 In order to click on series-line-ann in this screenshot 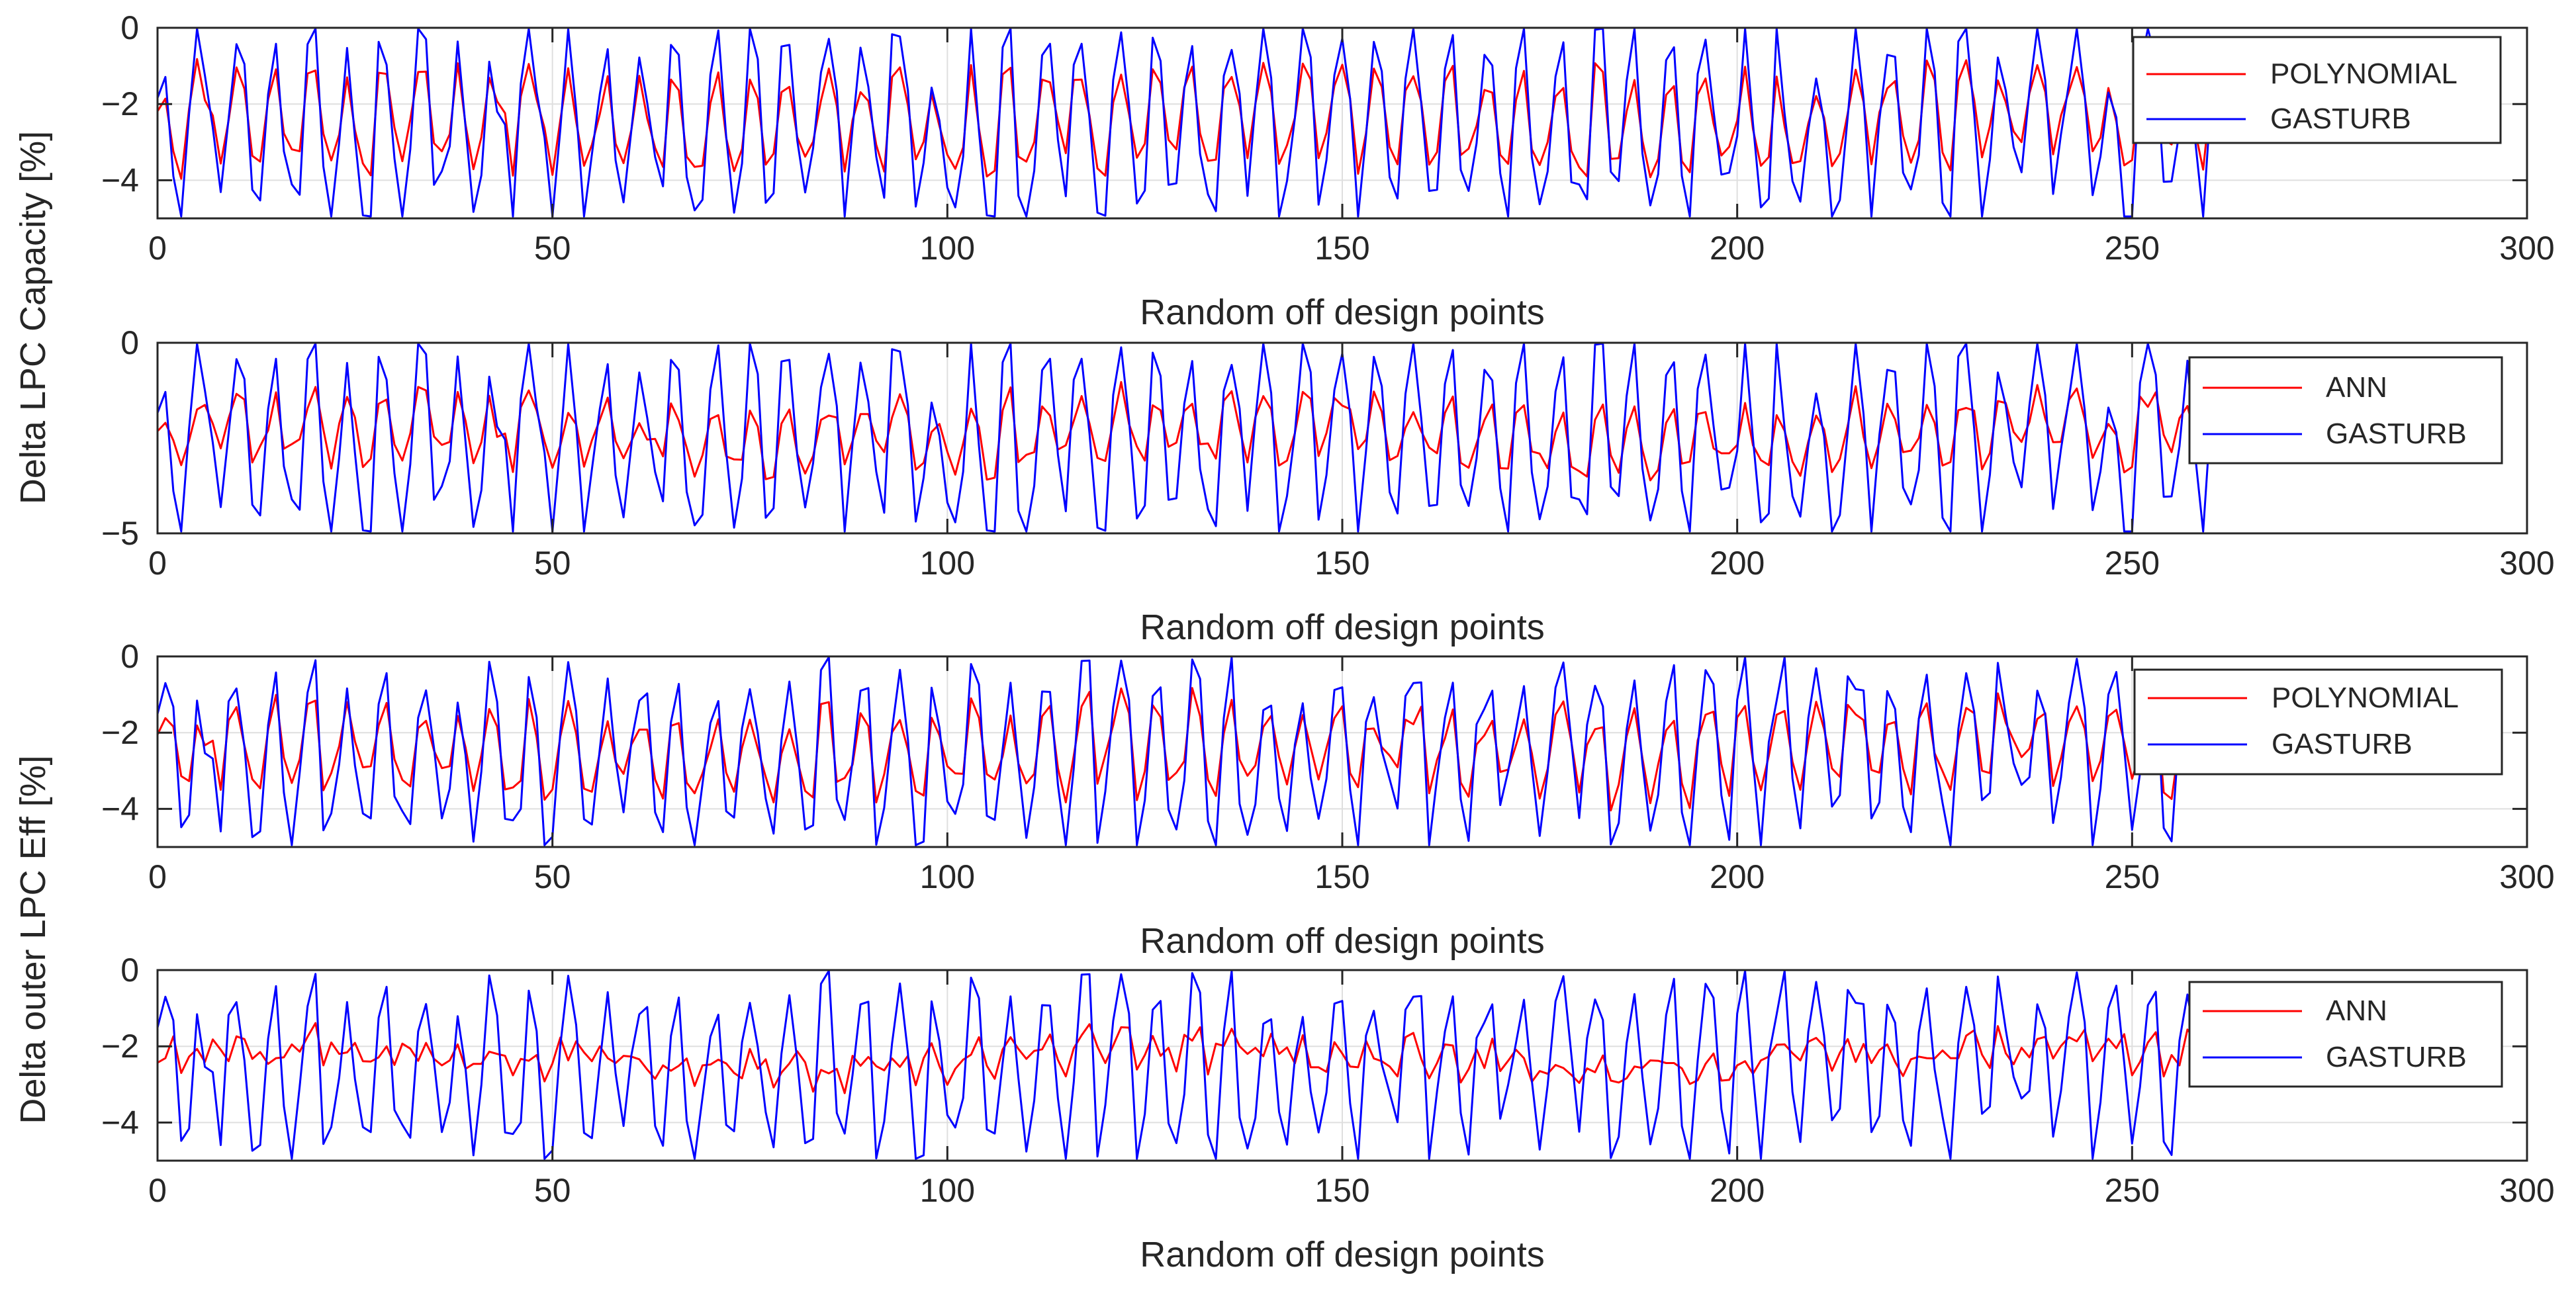, I will do `click(1176, 1058)`.